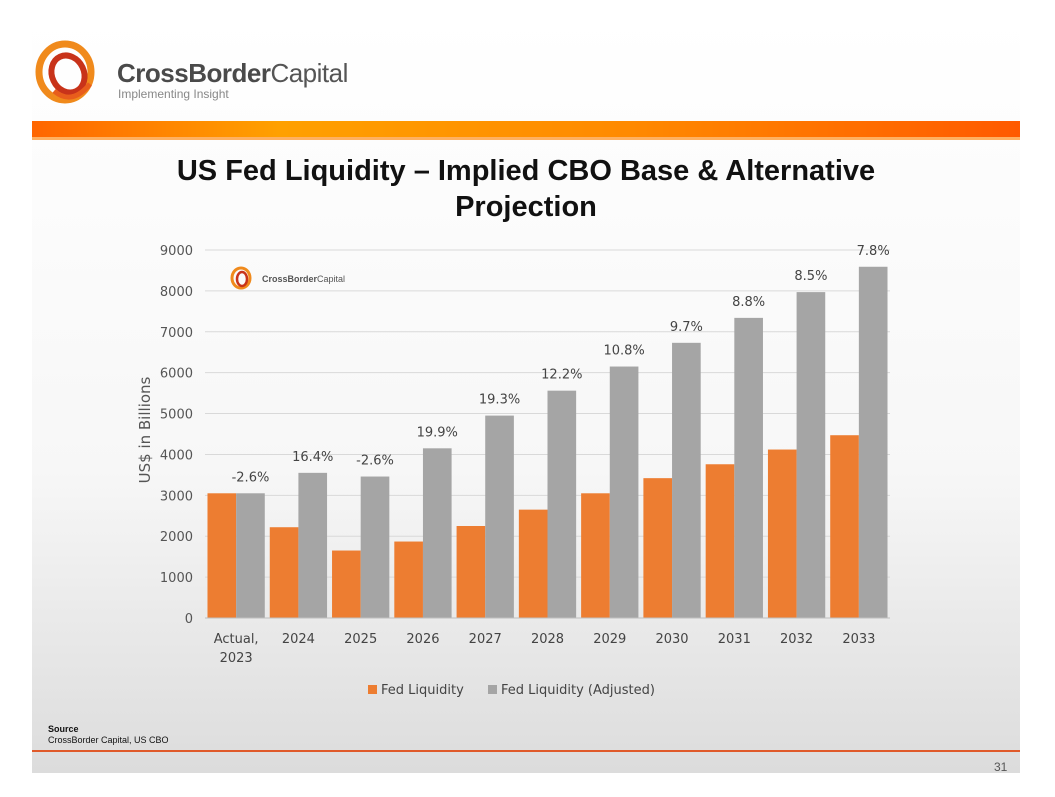 Image resolution: width=1055 pixels, height=797 pixels. I want to click on page-number: 31, so click(1001, 767).